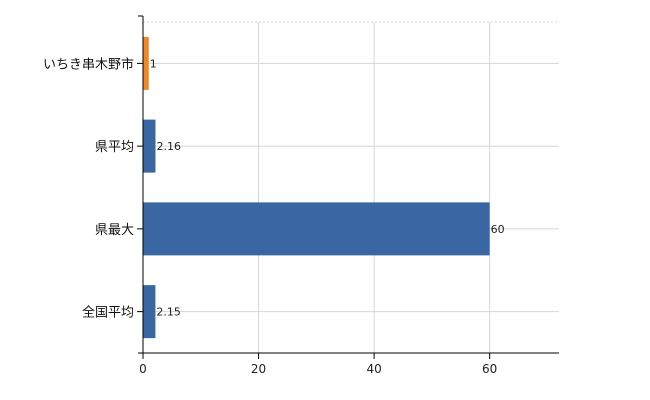 The height and width of the screenshot is (400, 650). What do you see at coordinates (373, 369) in the screenshot?
I see `x-tick-label: 40` at bounding box center [373, 369].